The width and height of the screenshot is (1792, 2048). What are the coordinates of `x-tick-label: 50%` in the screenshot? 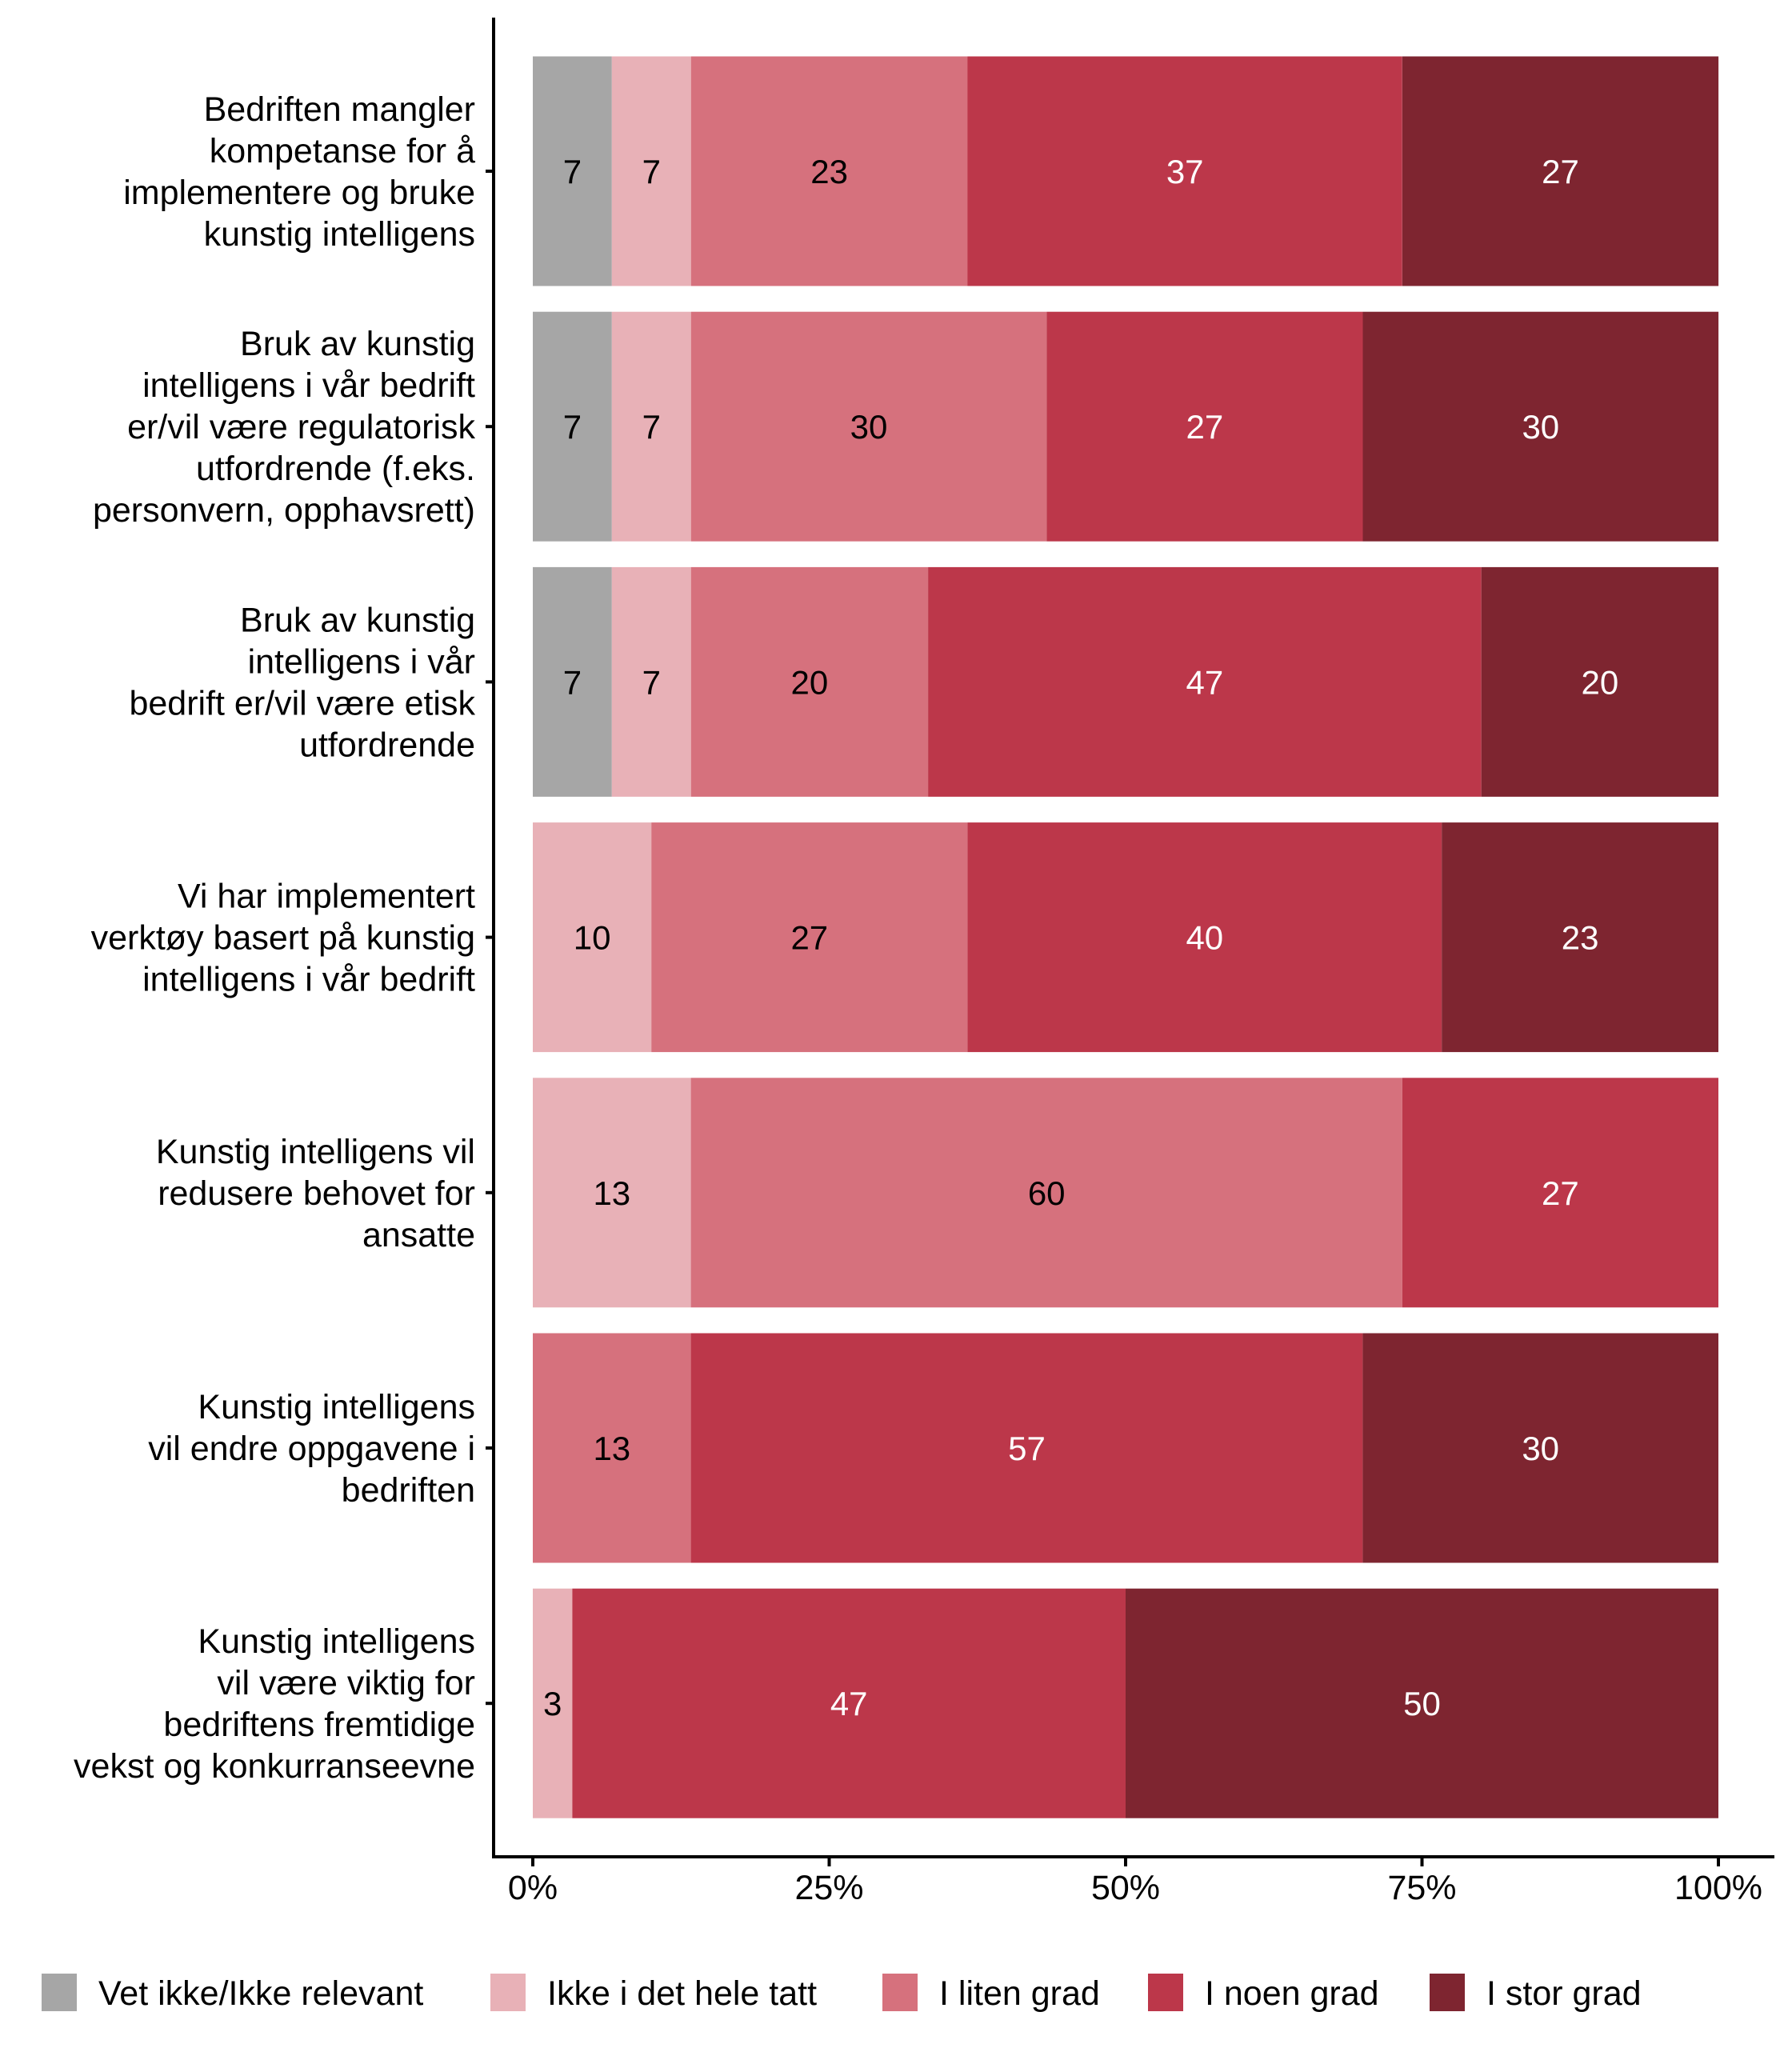 It's located at (1125, 1888).